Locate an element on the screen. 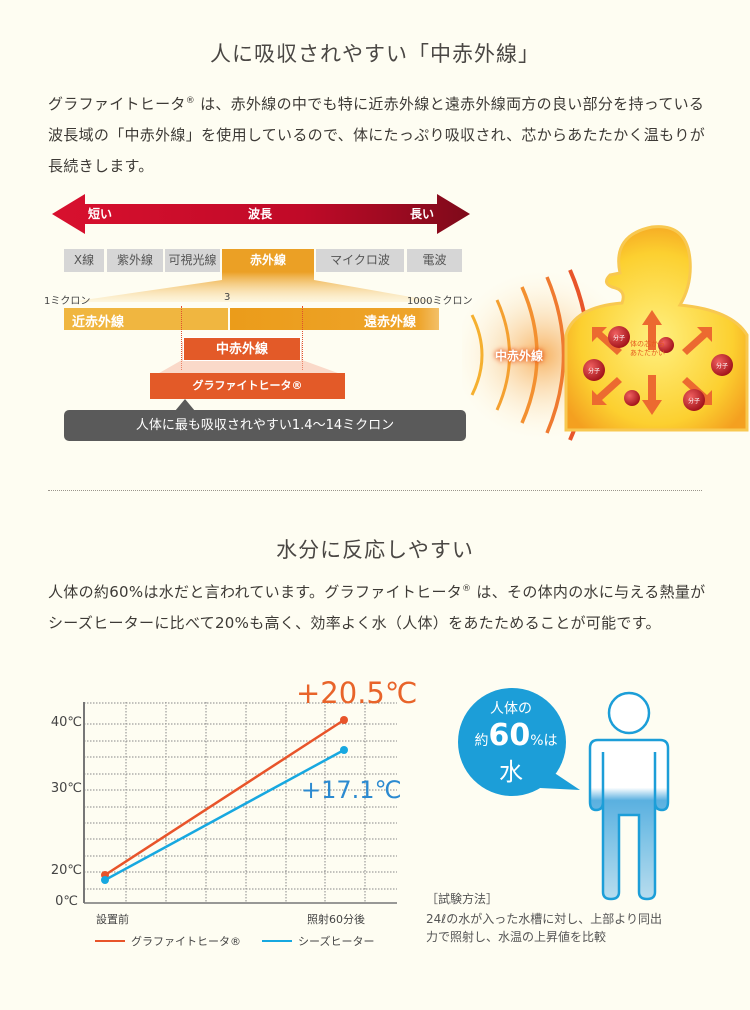  body-center-text: 体の芯から あたたかい is located at coordinates (647, 348).